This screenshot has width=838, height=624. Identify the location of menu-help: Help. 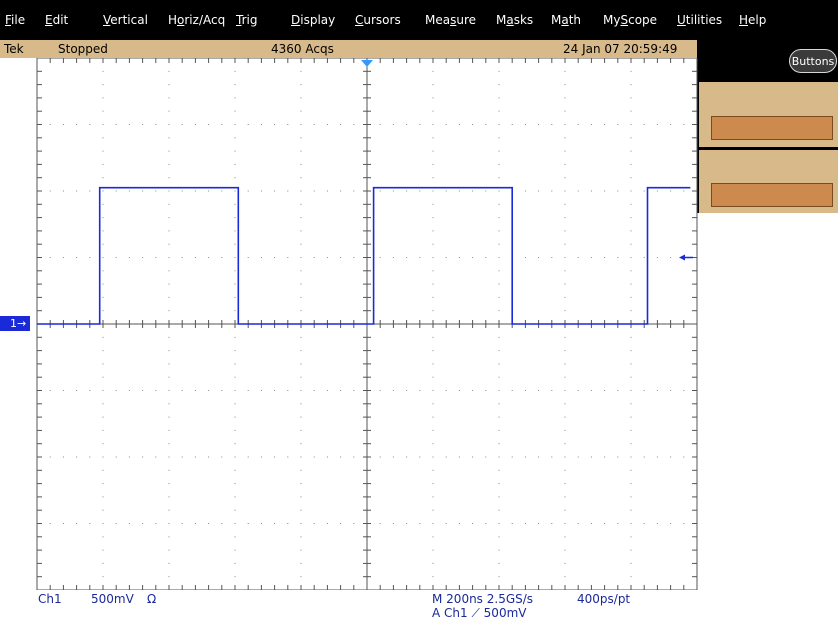
(753, 20).